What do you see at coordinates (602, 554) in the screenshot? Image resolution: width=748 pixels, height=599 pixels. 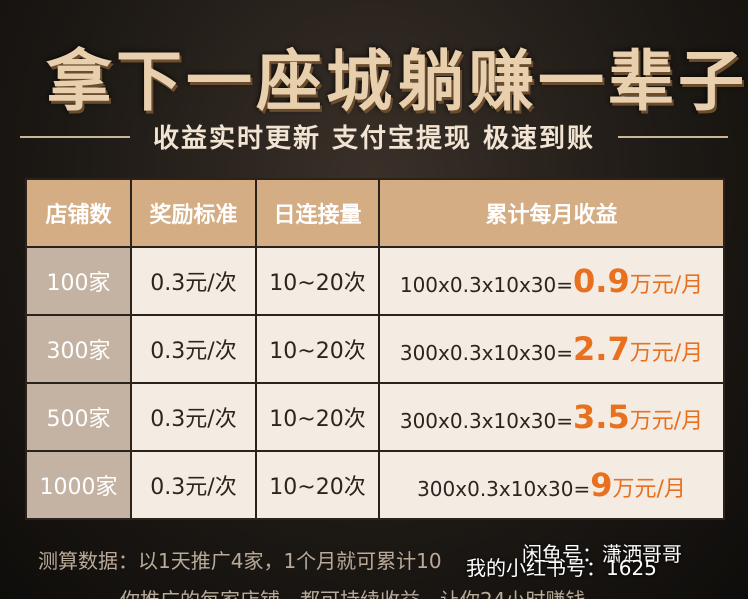 I see `watermark: 闲鱼号：潇洒哥哥` at bounding box center [602, 554].